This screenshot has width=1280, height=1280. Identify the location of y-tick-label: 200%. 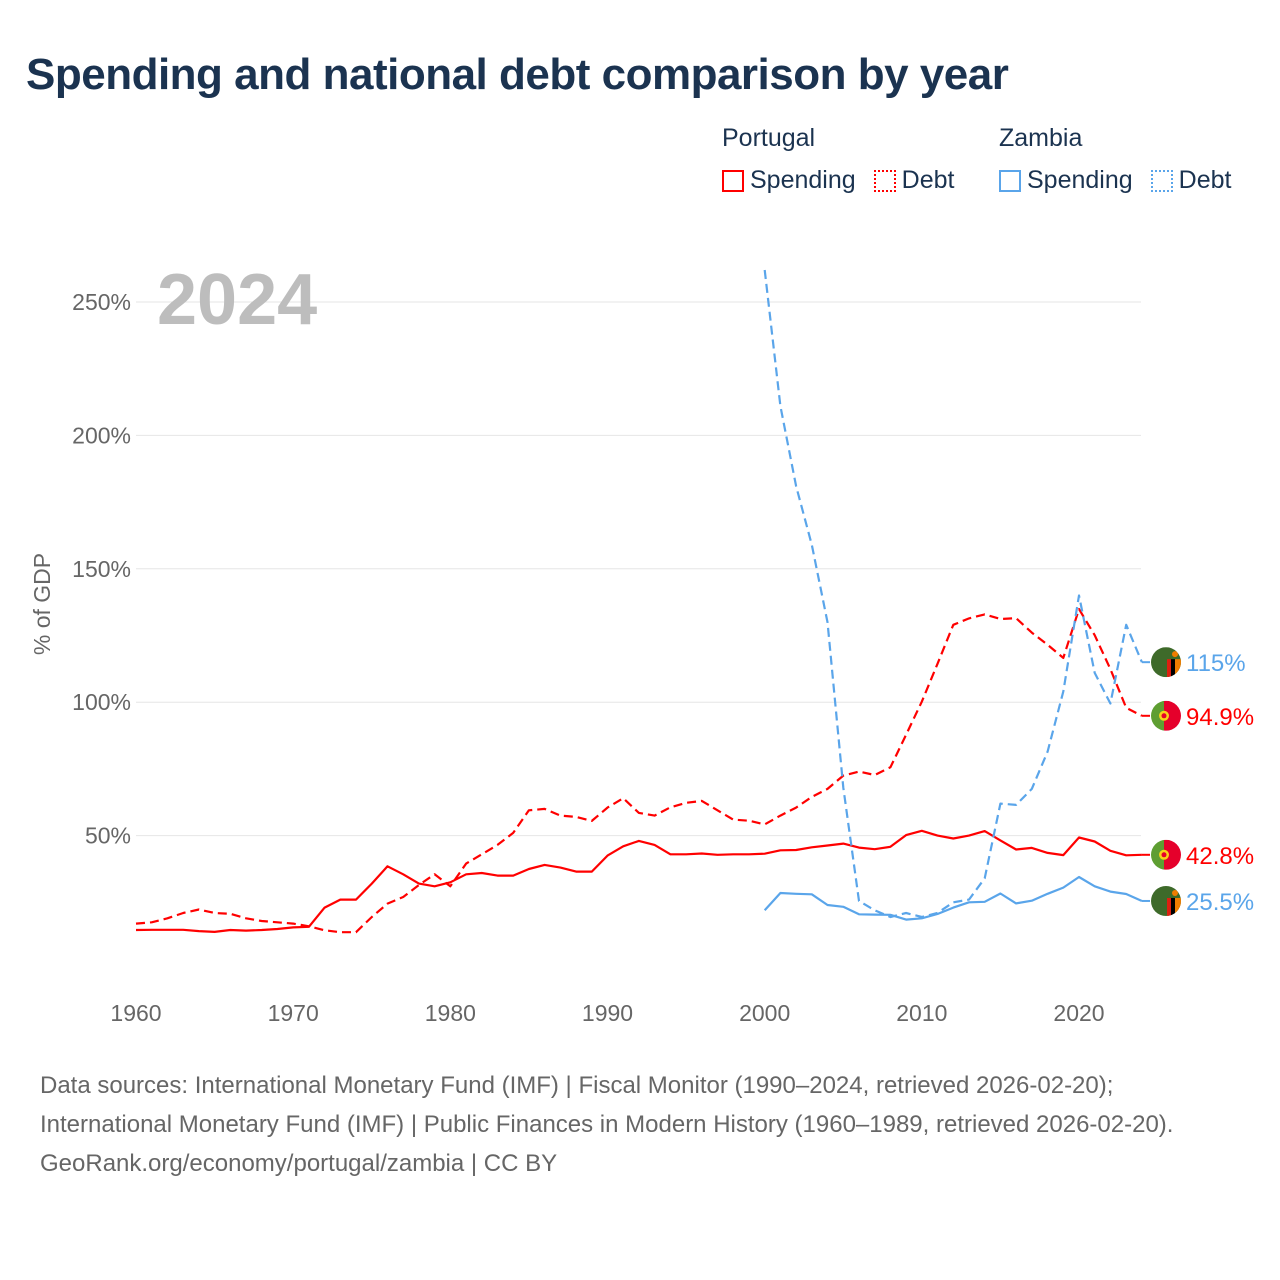
(101, 435).